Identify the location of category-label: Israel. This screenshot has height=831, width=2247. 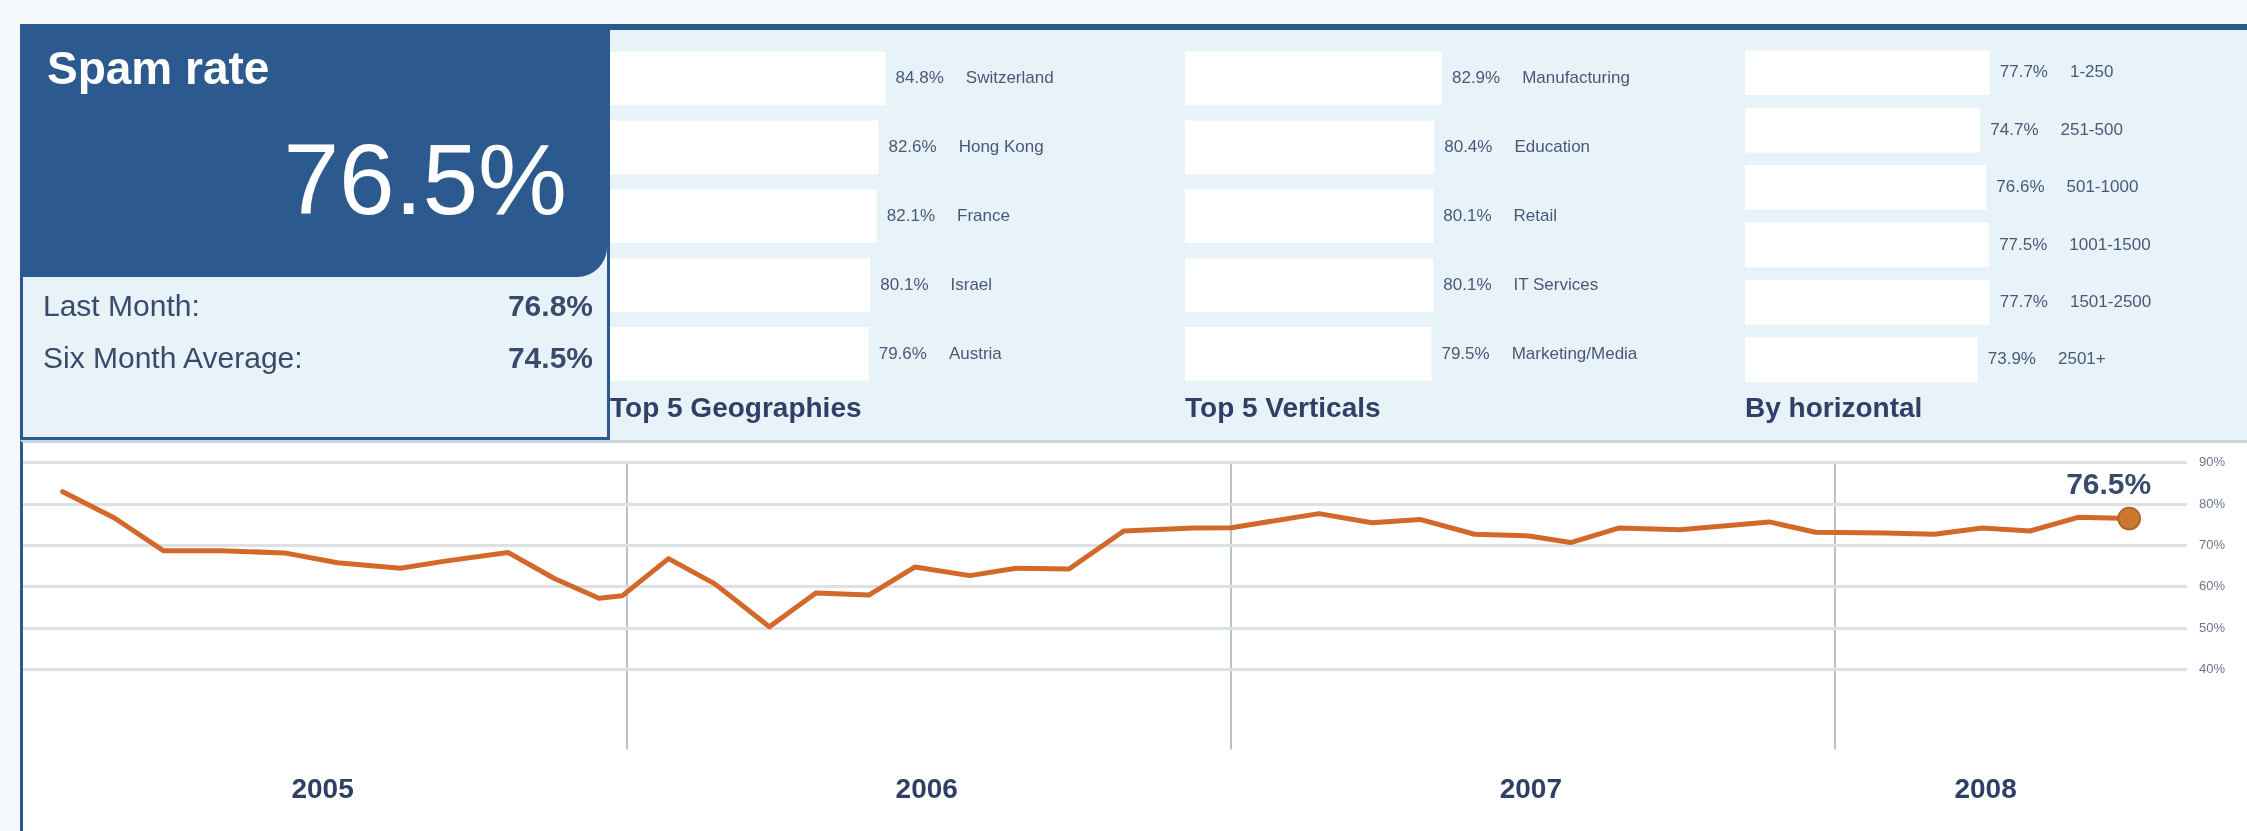
(971, 284).